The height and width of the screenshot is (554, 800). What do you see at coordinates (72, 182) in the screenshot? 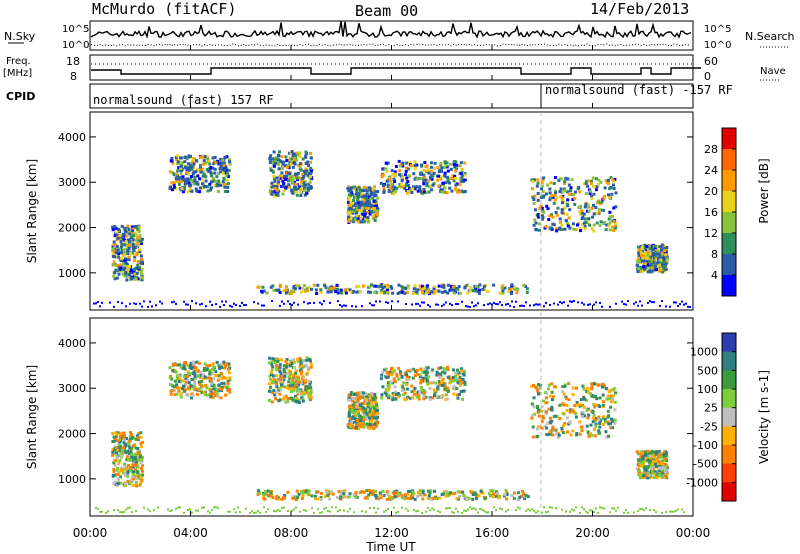
I see `y-tick-label: 3000` at bounding box center [72, 182].